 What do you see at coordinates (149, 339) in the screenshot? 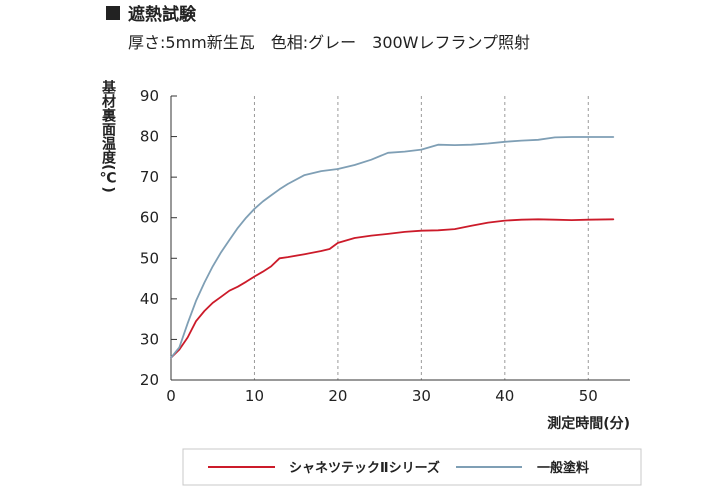
I see `y-tick-label-30: 30` at bounding box center [149, 339].